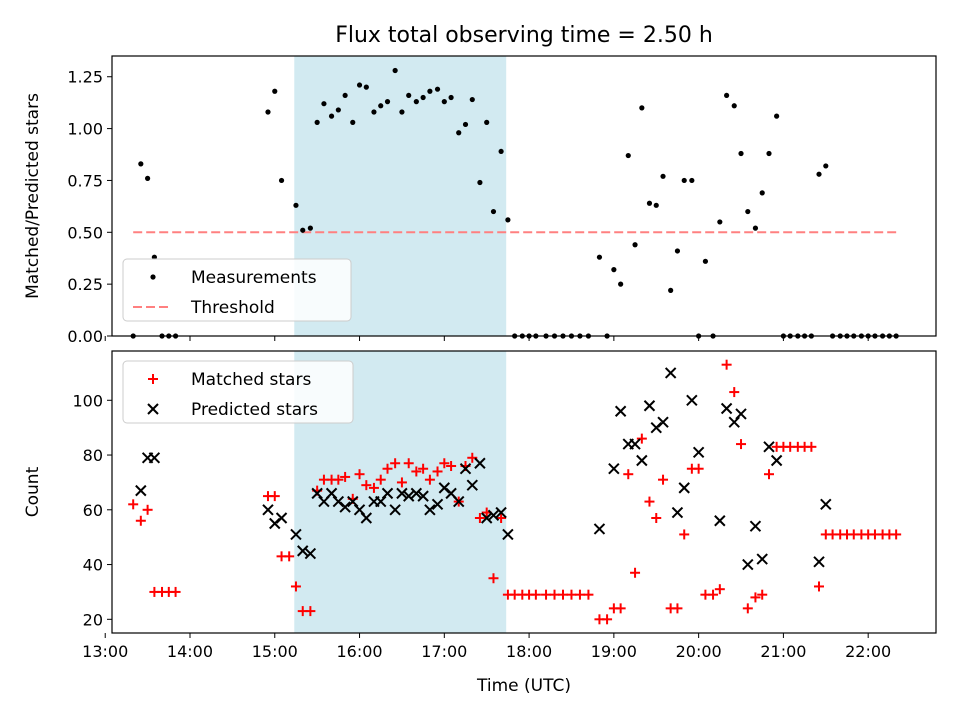 This screenshot has width=960, height=720. What do you see at coordinates (93, 455) in the screenshot?
I see `bot-y-tick-label: 80` at bounding box center [93, 455].